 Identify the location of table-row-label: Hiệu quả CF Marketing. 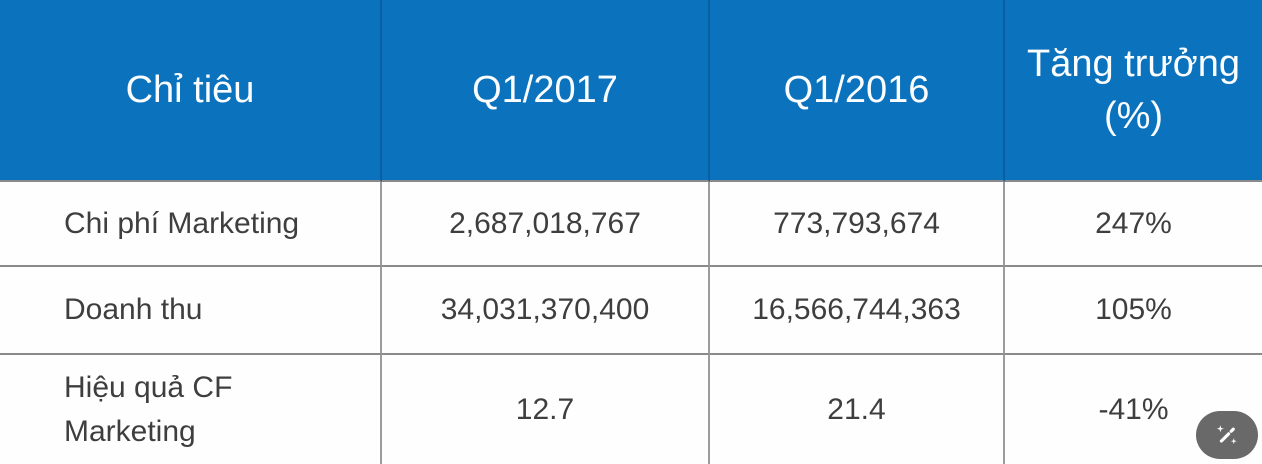
(191, 409).